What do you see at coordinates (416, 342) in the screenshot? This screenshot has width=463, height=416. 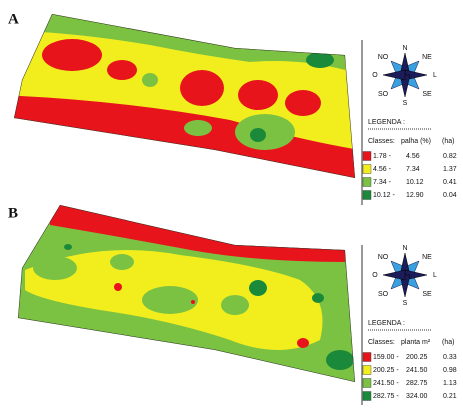 I see `legend-header: planta m²` at bounding box center [416, 342].